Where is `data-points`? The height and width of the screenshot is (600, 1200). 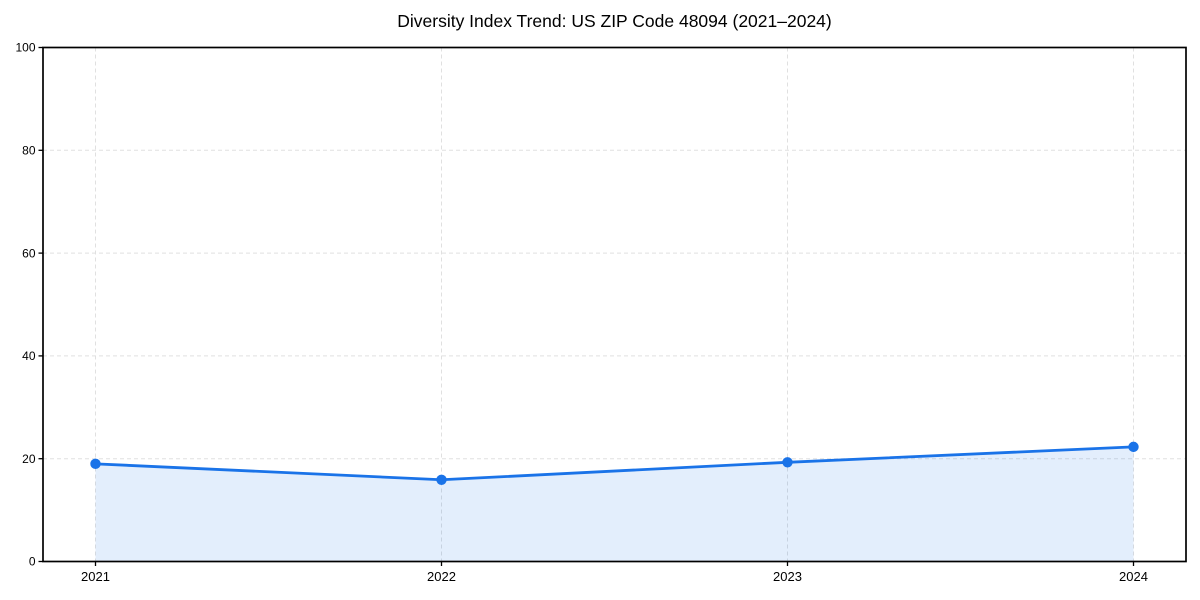
data-points is located at coordinates (614, 463).